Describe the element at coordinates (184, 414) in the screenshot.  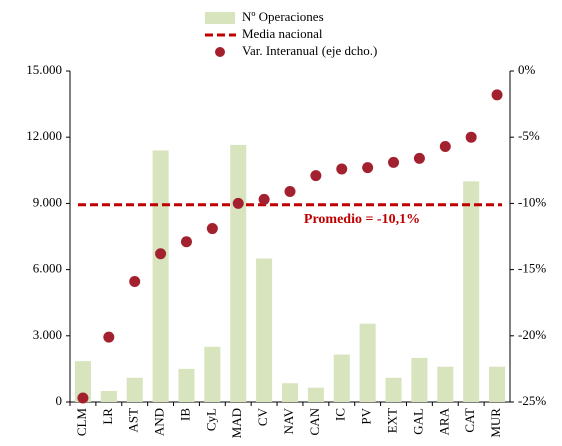
I see `x-tick-label: IB` at that location.